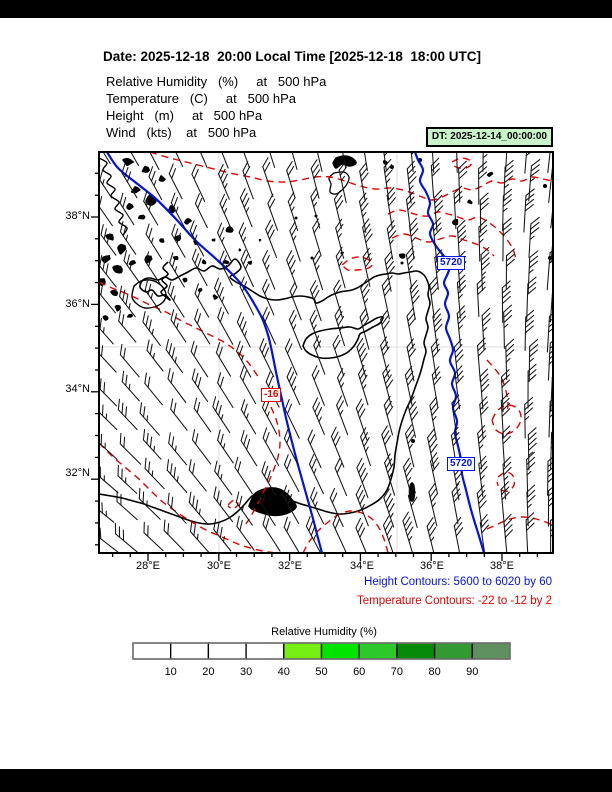 This screenshot has width=612, height=792. What do you see at coordinates (184, 115) in the screenshot?
I see `field-line-height: Height (m) at 500 hPa` at bounding box center [184, 115].